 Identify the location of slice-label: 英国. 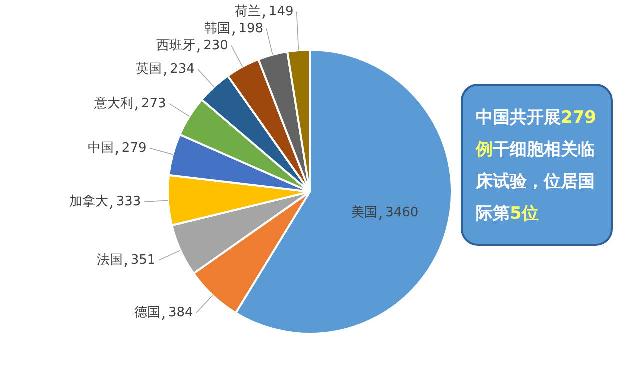
(149, 69).